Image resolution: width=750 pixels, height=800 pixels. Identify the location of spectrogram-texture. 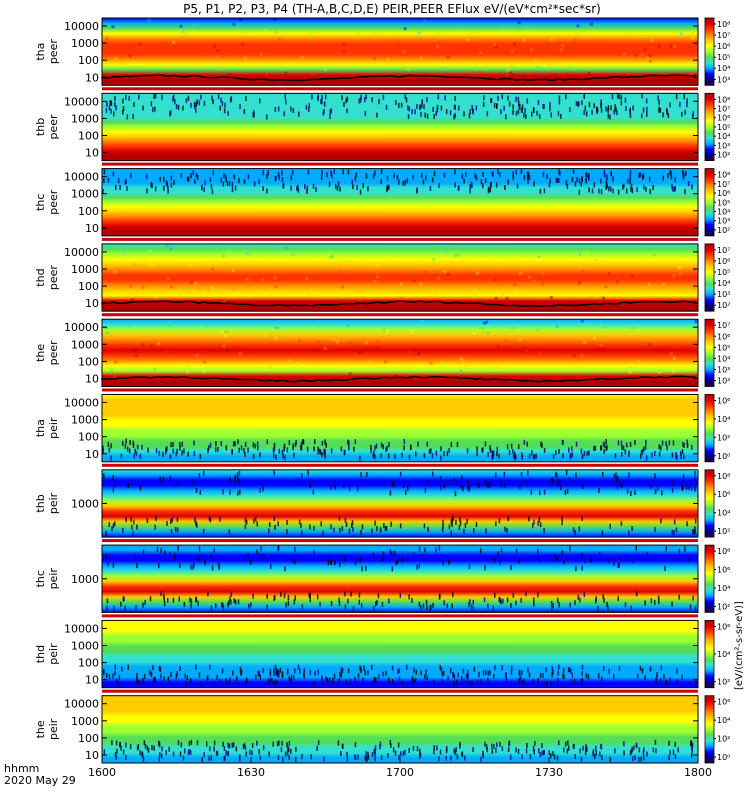
(399, 675).